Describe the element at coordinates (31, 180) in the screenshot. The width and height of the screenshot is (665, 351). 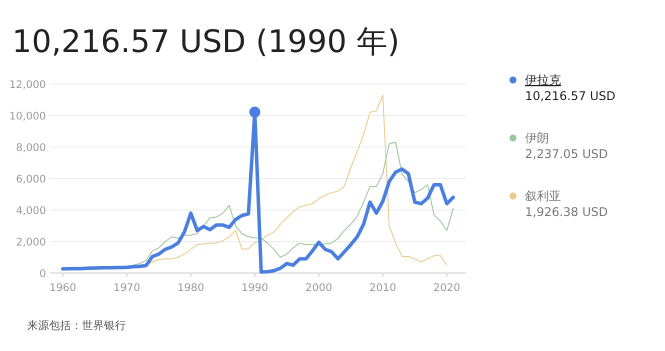
I see `y-tick-label: 6,000` at that location.